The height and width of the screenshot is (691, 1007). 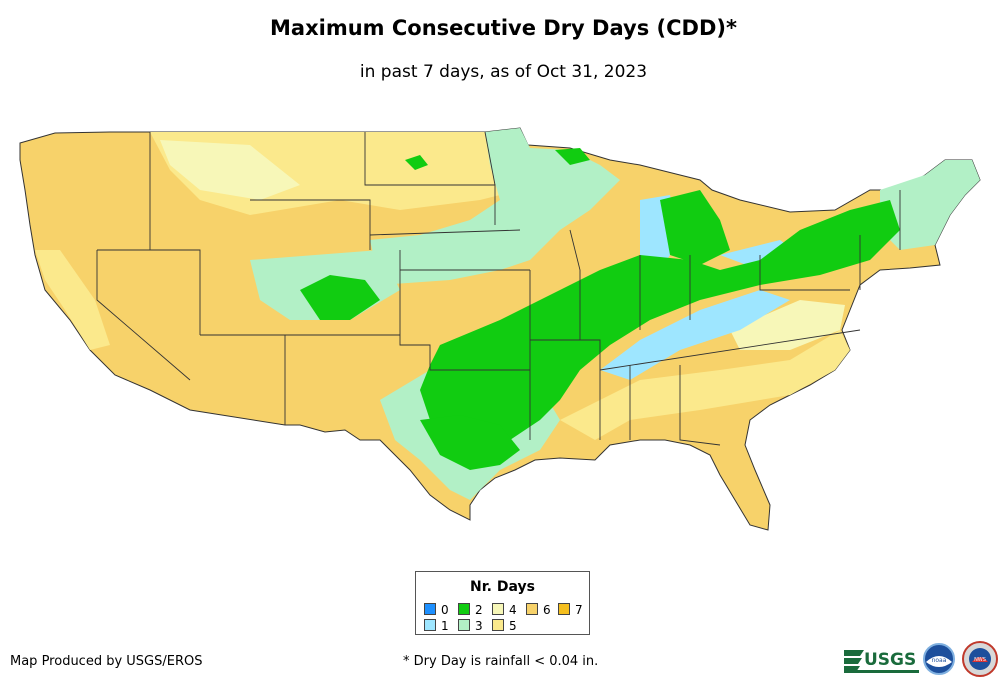 I want to click on nws-logo: NWS, so click(x=980, y=659).